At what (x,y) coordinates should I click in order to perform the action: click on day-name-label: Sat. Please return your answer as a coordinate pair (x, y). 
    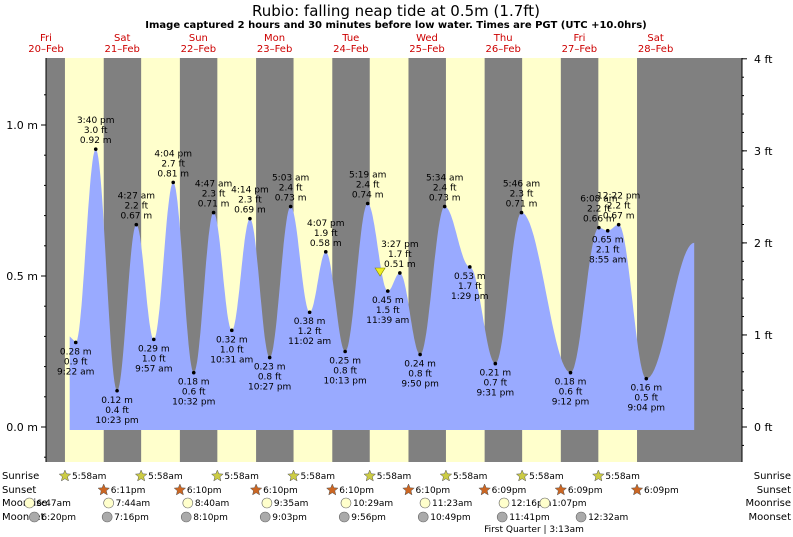
    Looking at the image, I should click on (122, 38).